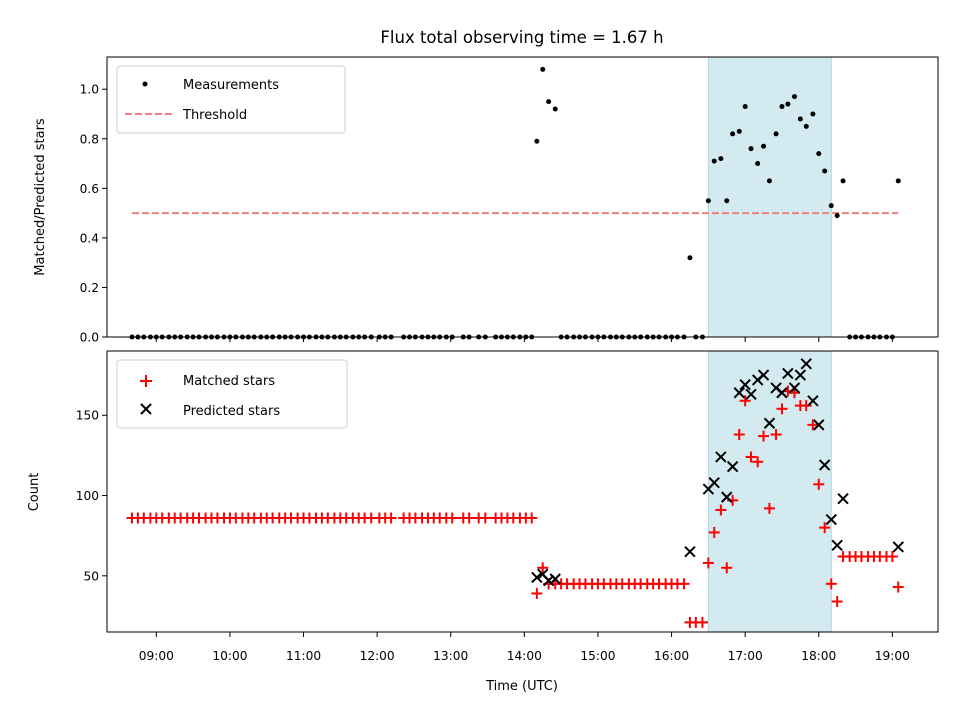 This screenshot has height=725, width=960. I want to click on legend-bottom-box, so click(232, 394).